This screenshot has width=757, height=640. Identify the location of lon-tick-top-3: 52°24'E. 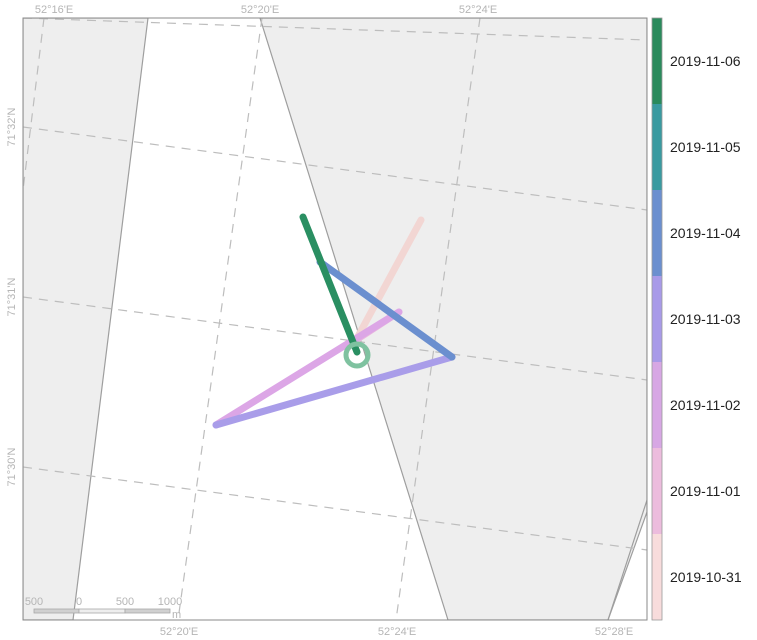
(478, 10).